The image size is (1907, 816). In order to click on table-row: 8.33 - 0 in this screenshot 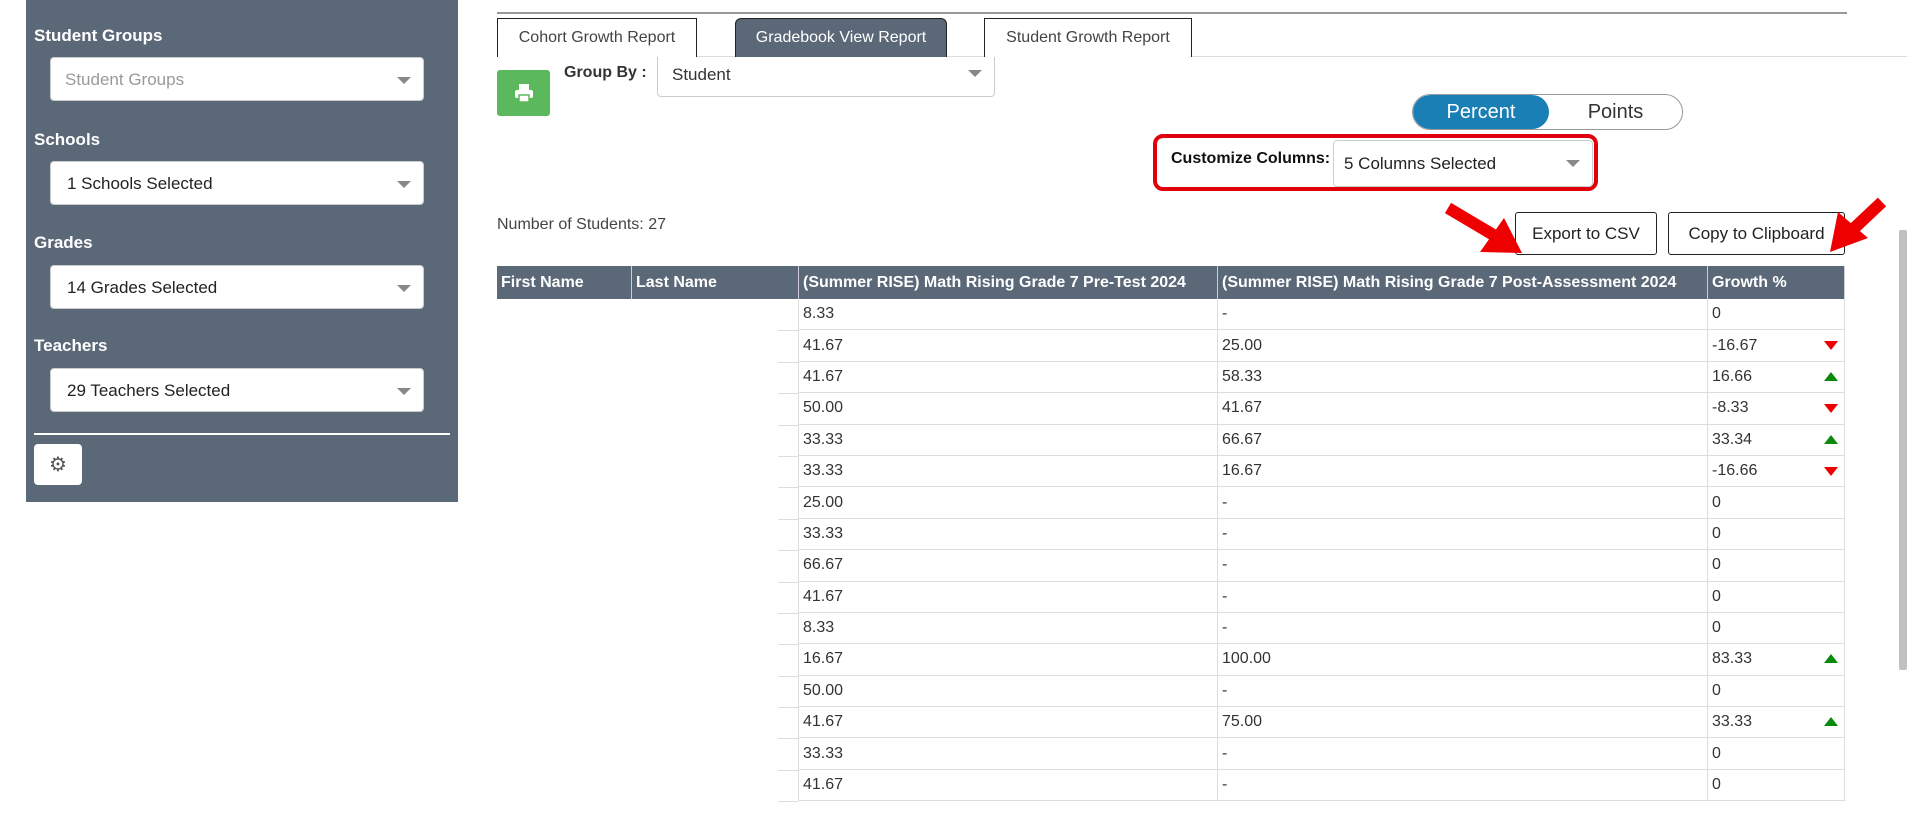, I will do `click(1171, 629)`.